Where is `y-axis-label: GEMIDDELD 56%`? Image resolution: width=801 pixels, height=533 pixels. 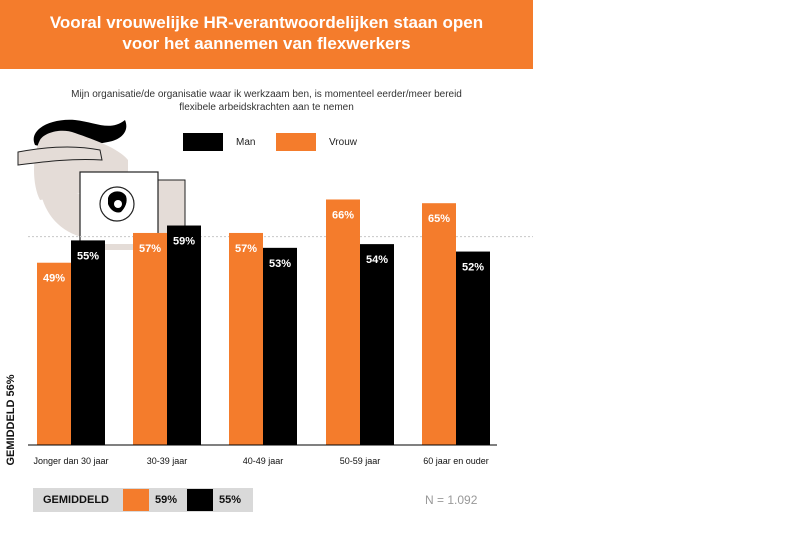 y-axis-label: GEMIDDELD 56% is located at coordinates (11, 420).